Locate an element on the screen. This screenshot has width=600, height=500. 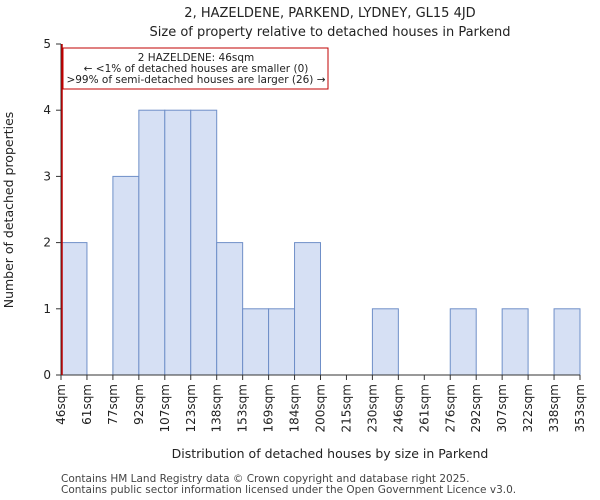
x-tick-label-107sqm: 107sqm is located at coordinates (165, 408).